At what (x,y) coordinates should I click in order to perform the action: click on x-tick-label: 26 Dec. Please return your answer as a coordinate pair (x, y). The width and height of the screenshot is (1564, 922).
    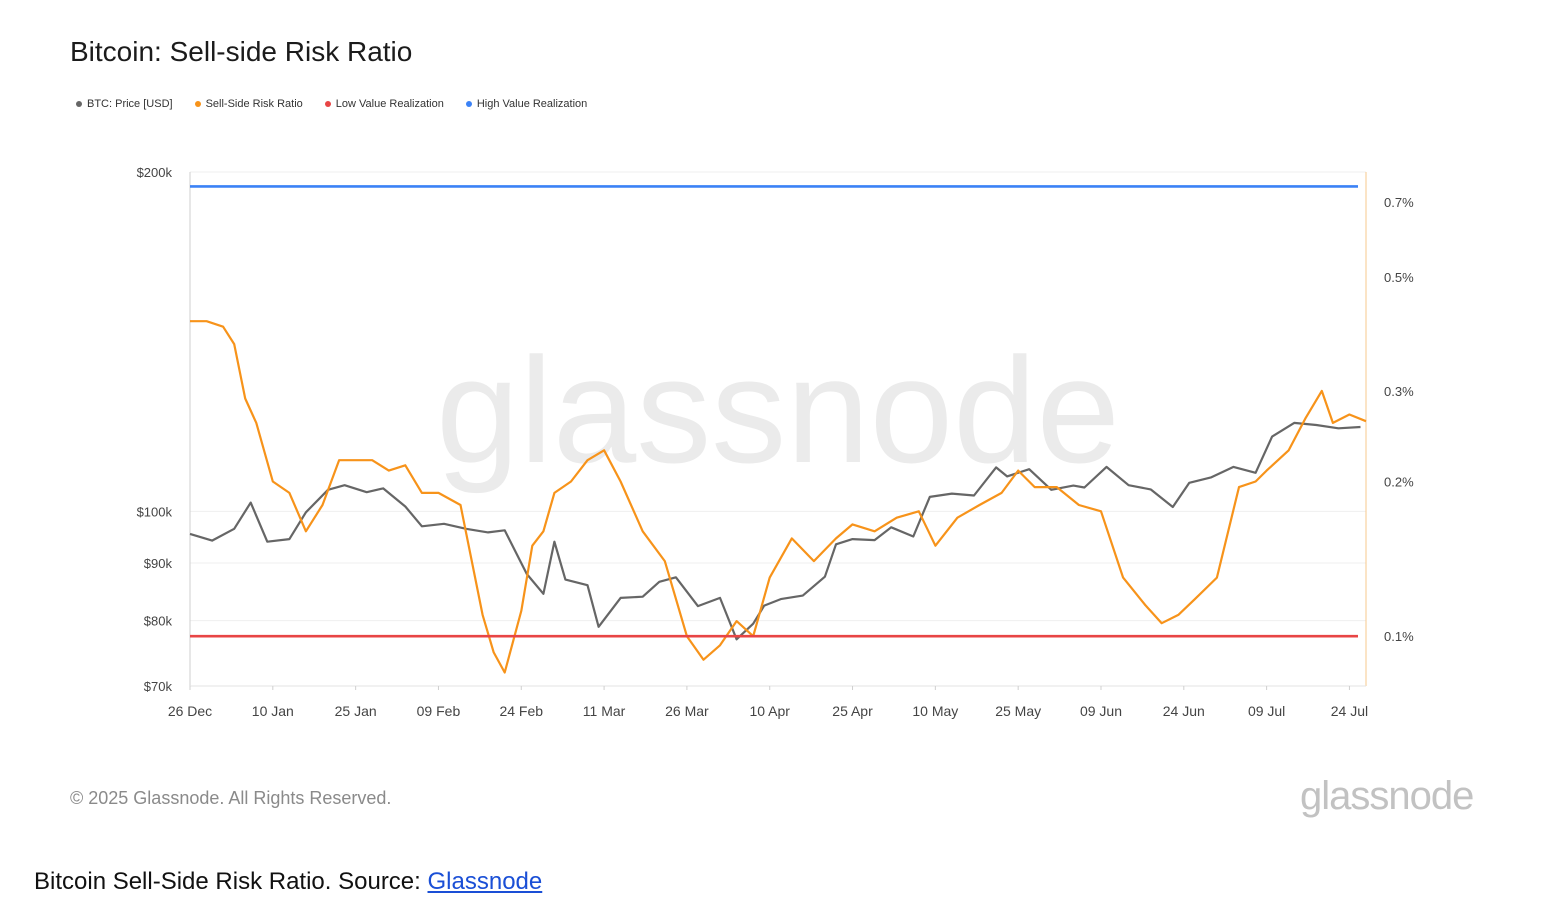
    Looking at the image, I should click on (190, 711).